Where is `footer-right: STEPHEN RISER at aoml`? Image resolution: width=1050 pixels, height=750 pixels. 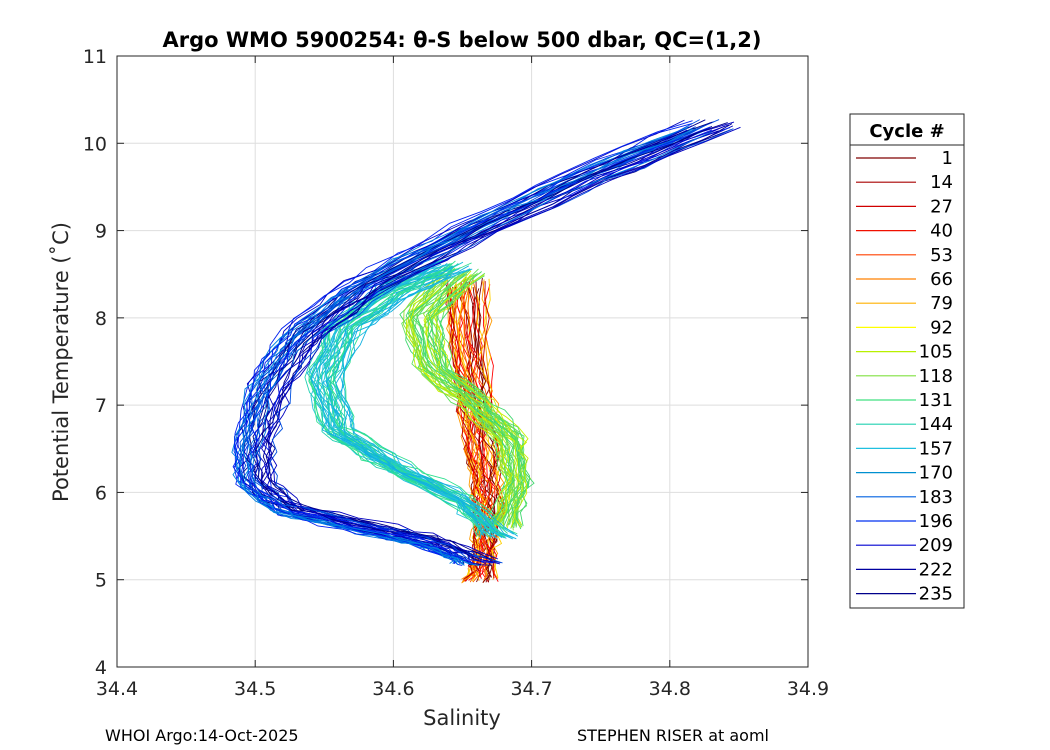
footer-right: STEPHEN RISER at aoml is located at coordinates (673, 735).